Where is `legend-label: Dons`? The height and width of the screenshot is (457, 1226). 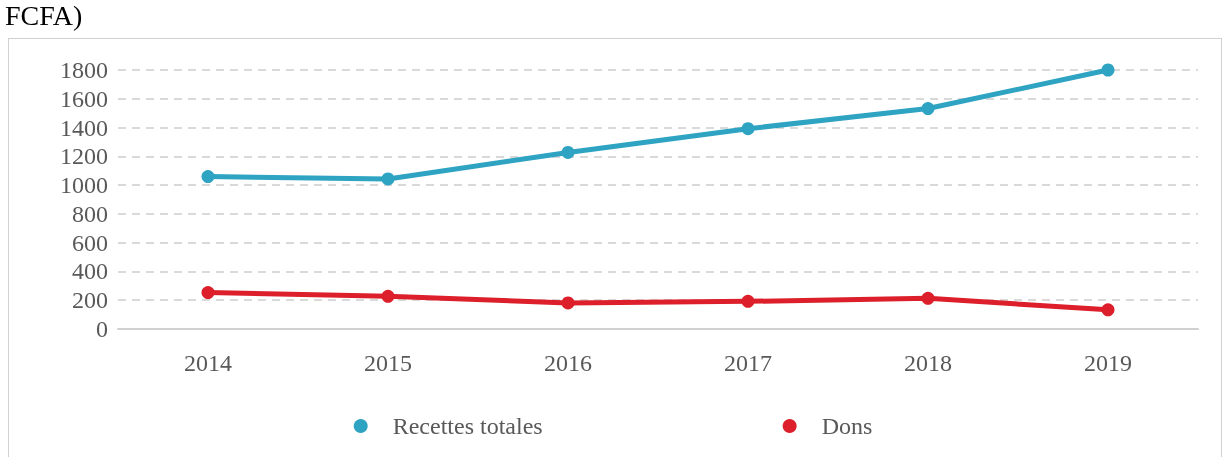
legend-label: Dons is located at coordinates (847, 426).